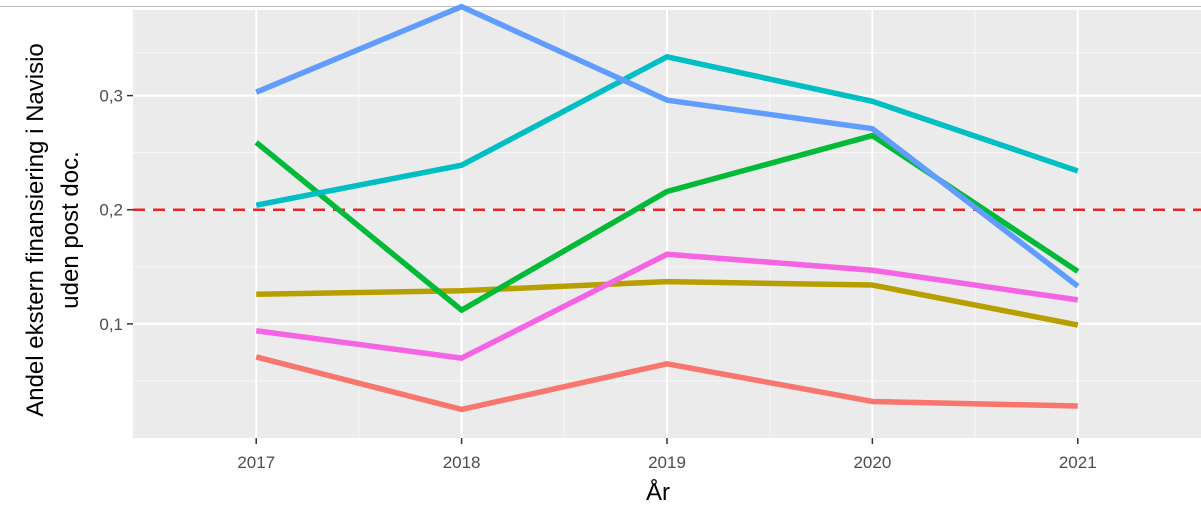 The width and height of the screenshot is (1201, 506). What do you see at coordinates (70, 229) in the screenshot?
I see `y-axis-title-line: uden post doc.` at bounding box center [70, 229].